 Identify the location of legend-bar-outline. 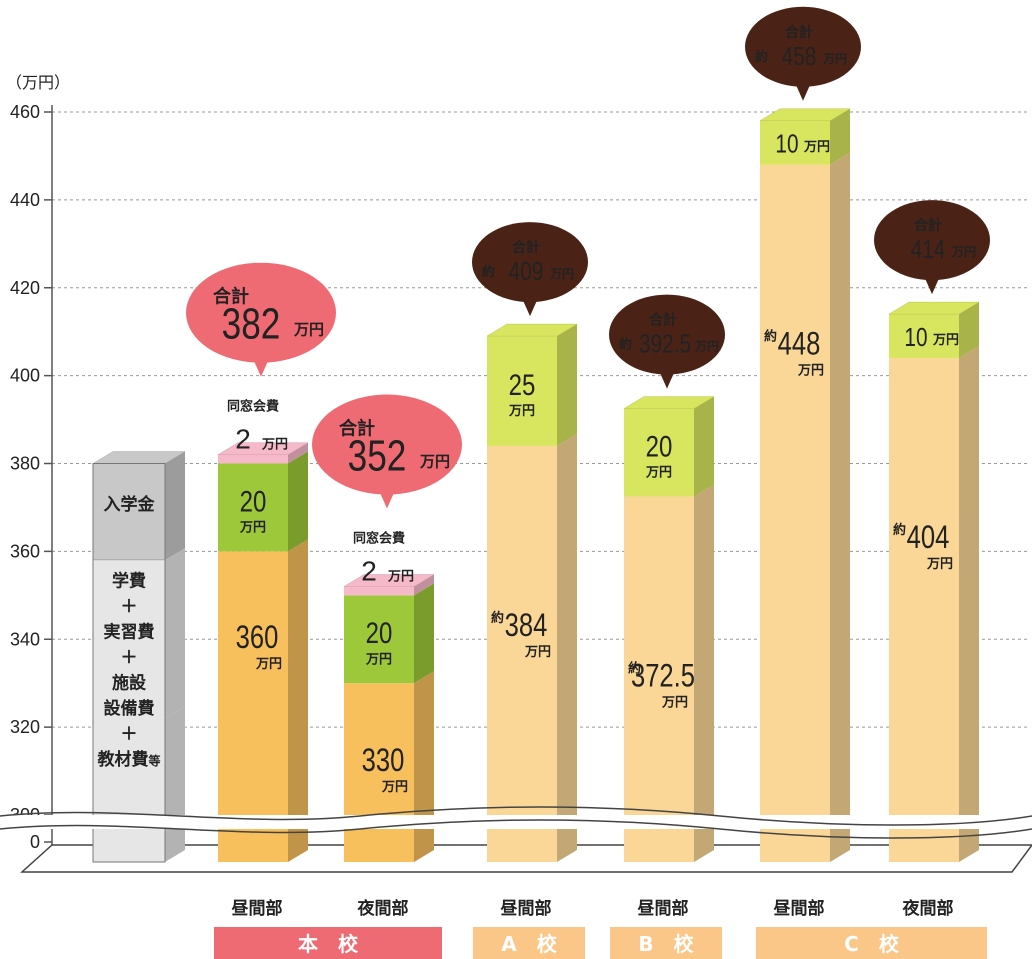
(129, 663).